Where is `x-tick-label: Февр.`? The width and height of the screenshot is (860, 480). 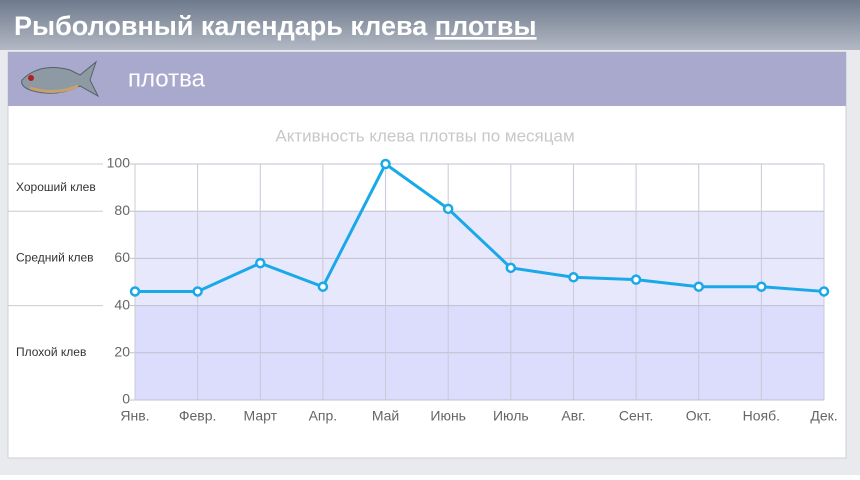 x-tick-label: Февр. is located at coordinates (198, 416).